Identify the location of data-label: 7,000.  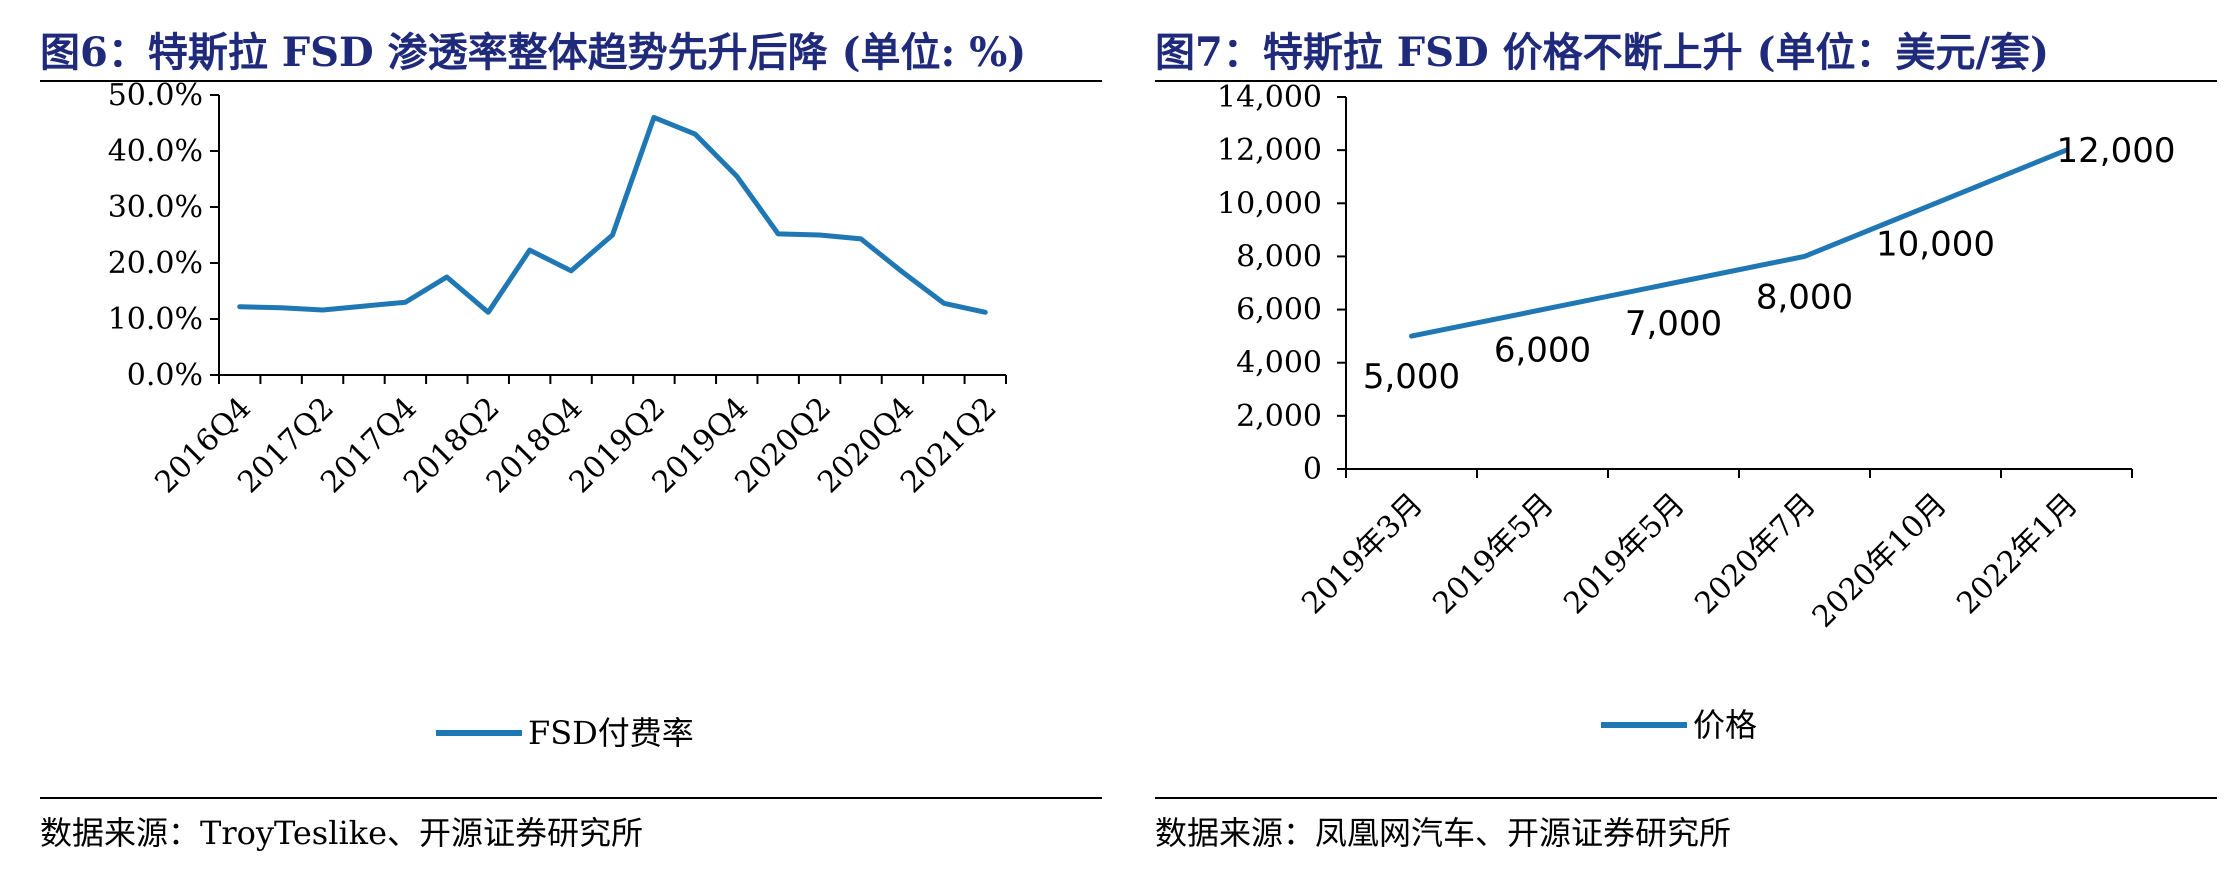
(1673, 324).